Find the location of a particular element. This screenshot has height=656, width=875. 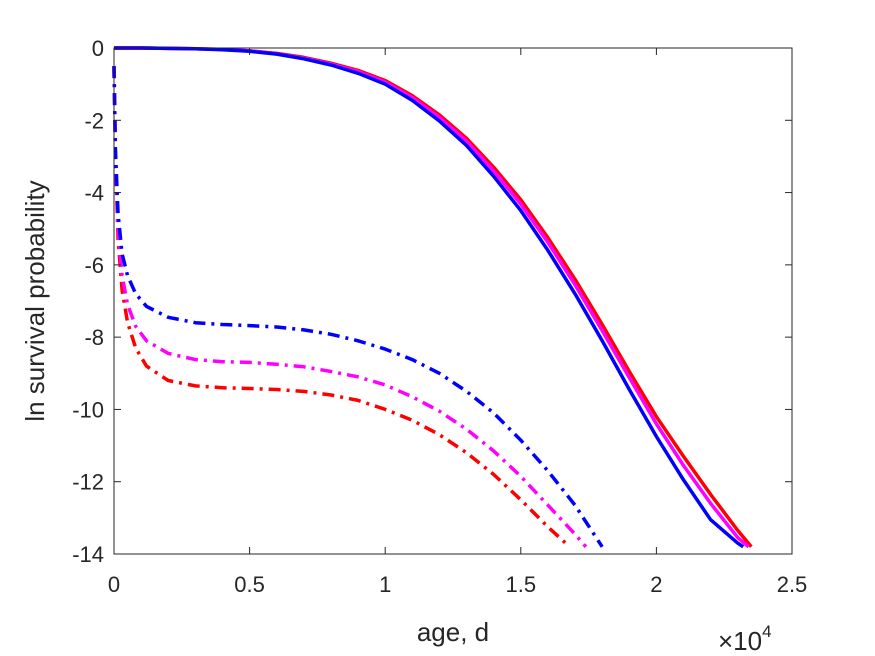

y-tick-label: 0 is located at coordinates (98, 48).